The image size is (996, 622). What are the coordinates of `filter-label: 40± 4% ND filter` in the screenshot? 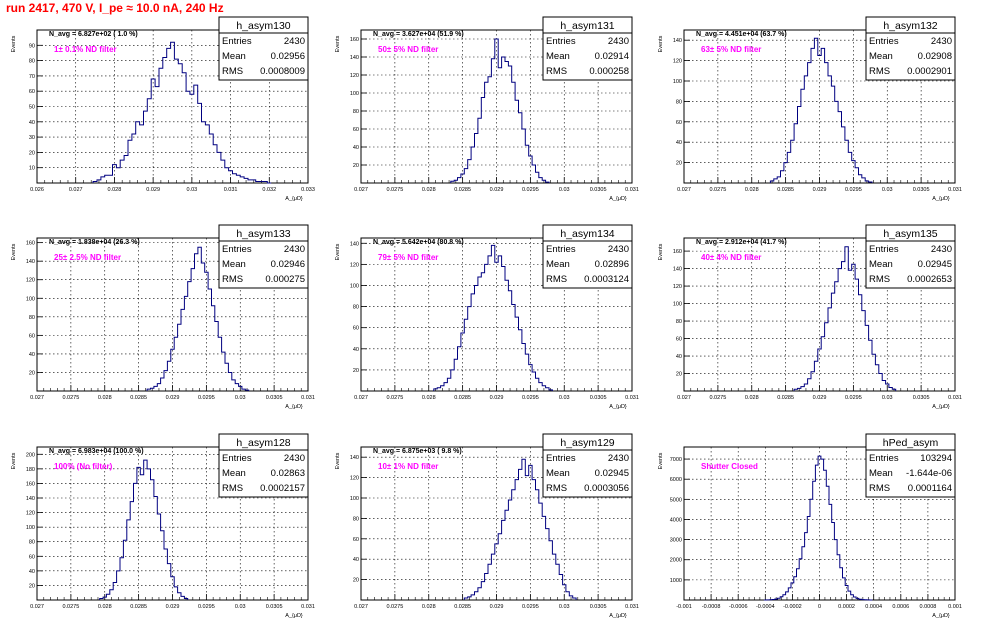 It's located at (731, 257).